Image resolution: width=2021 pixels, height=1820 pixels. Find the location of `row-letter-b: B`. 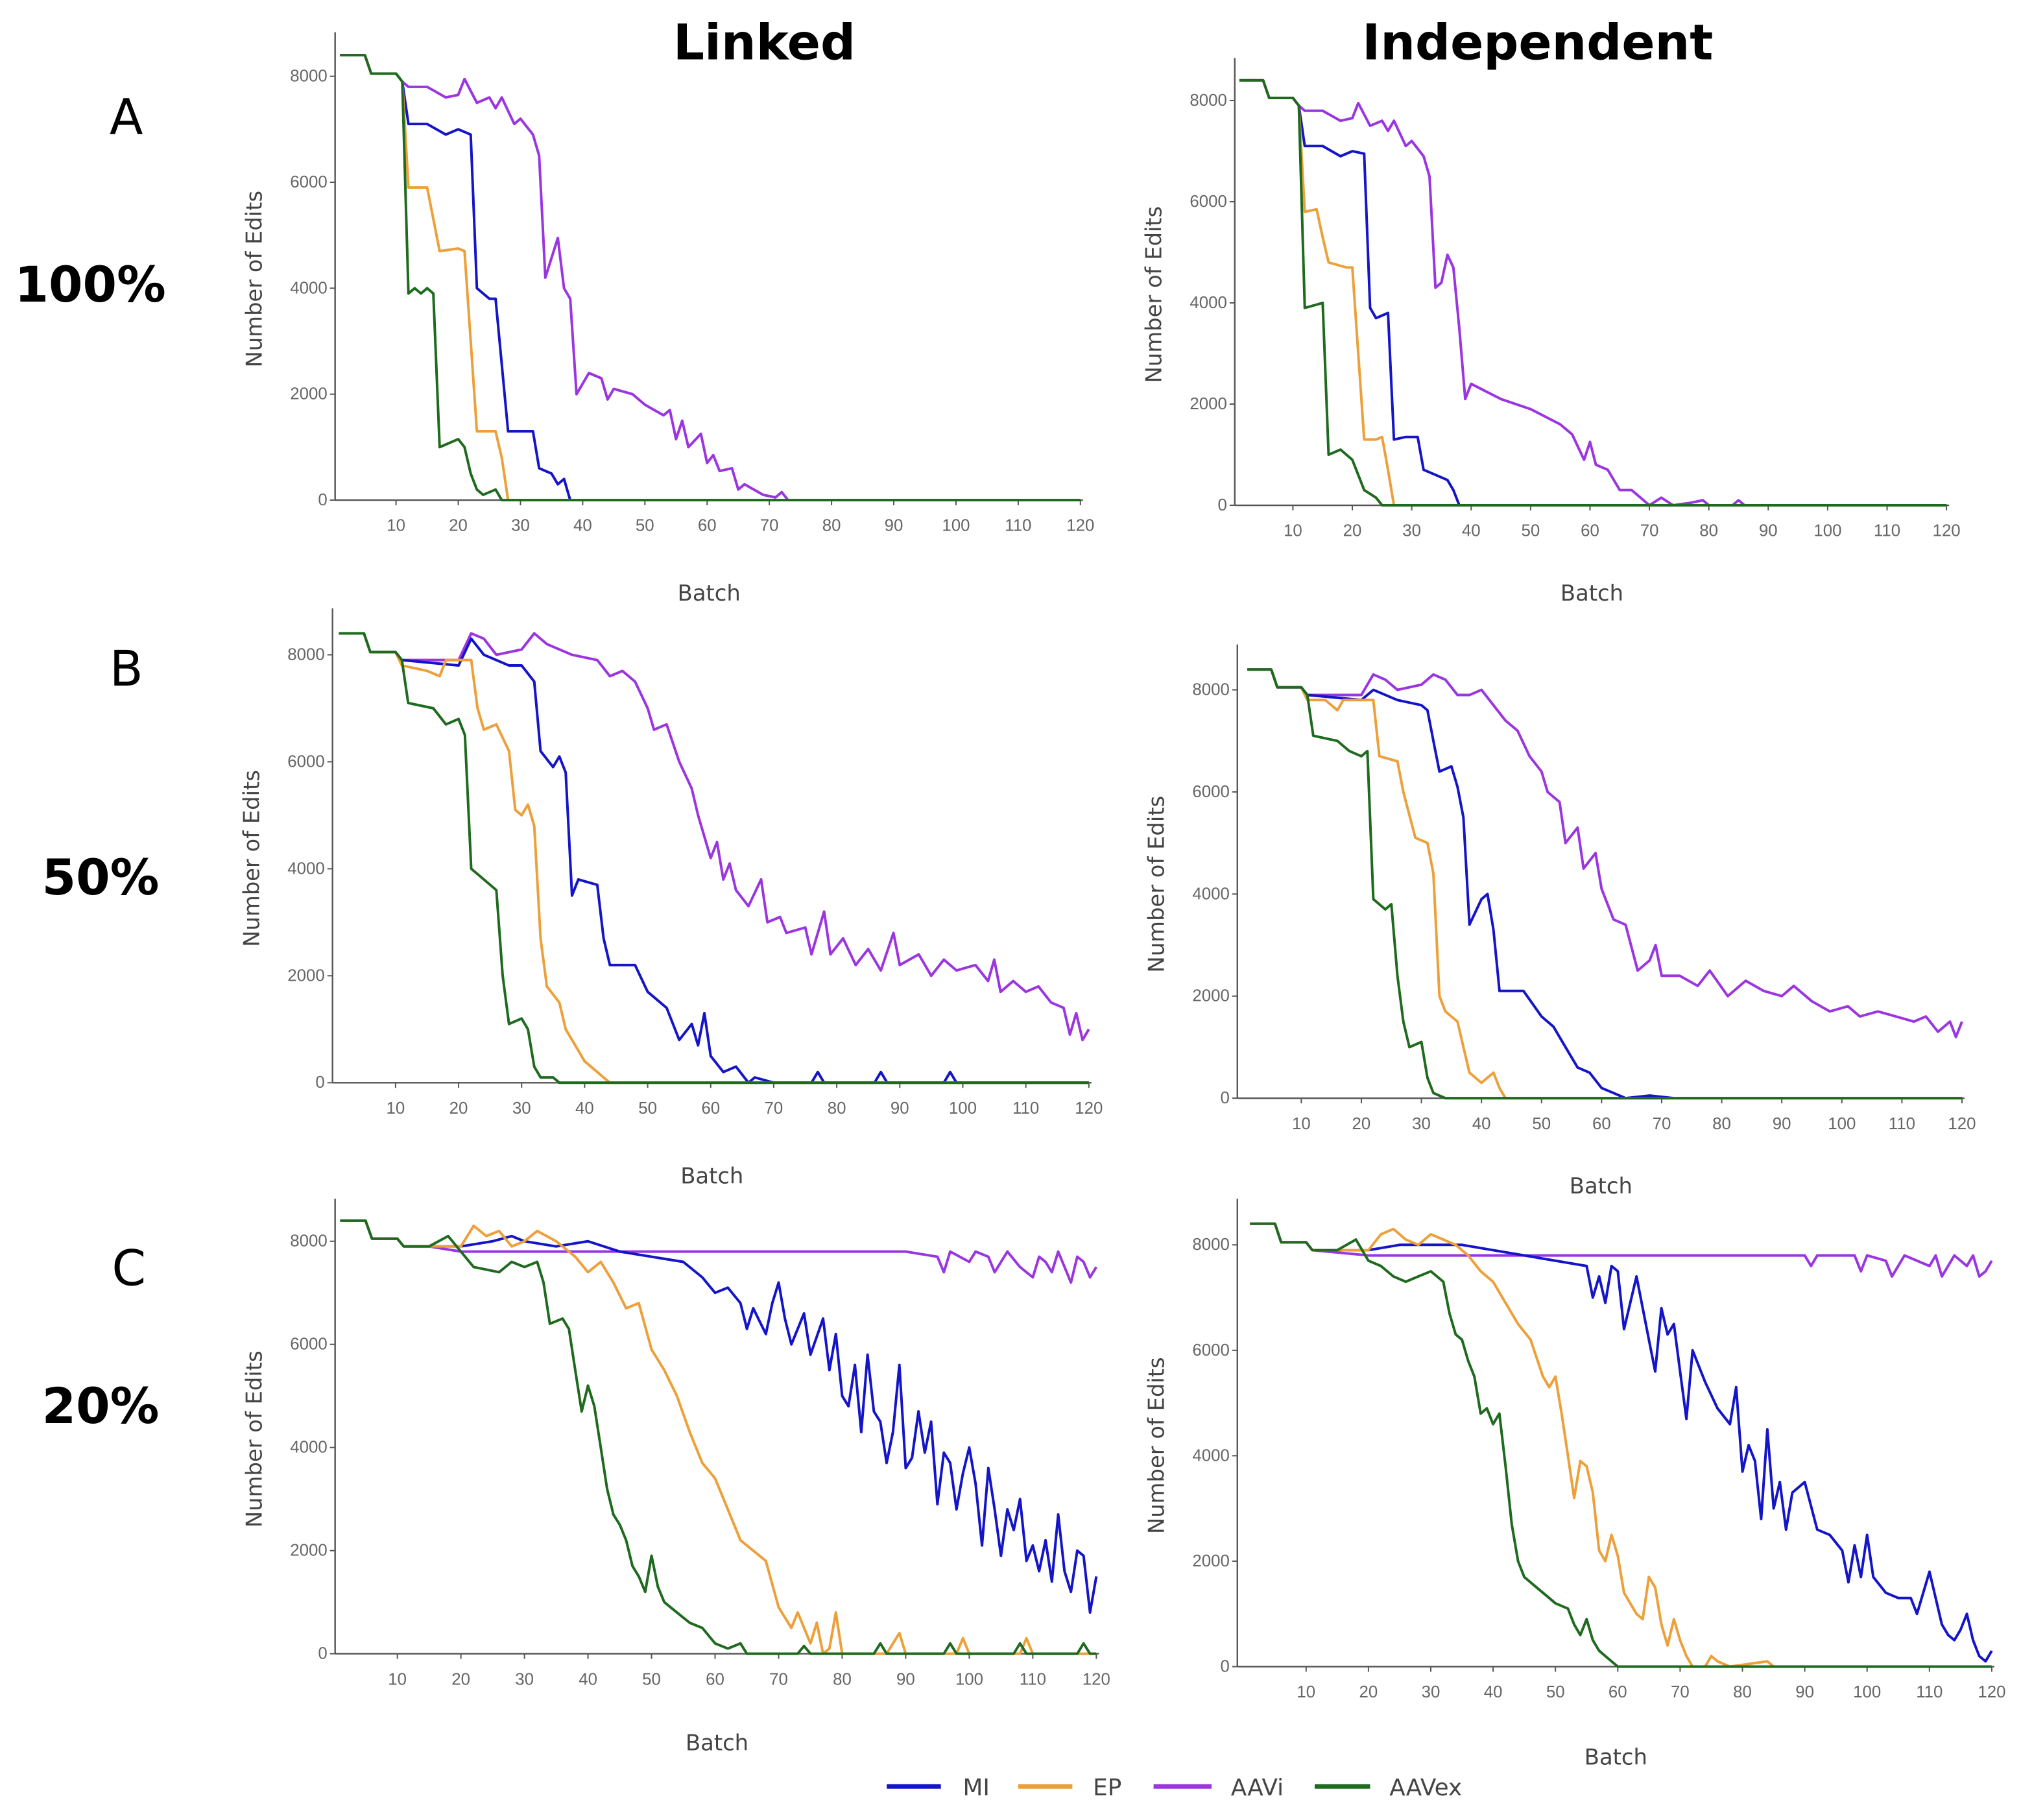

row-letter-b: B is located at coordinates (126, 668).